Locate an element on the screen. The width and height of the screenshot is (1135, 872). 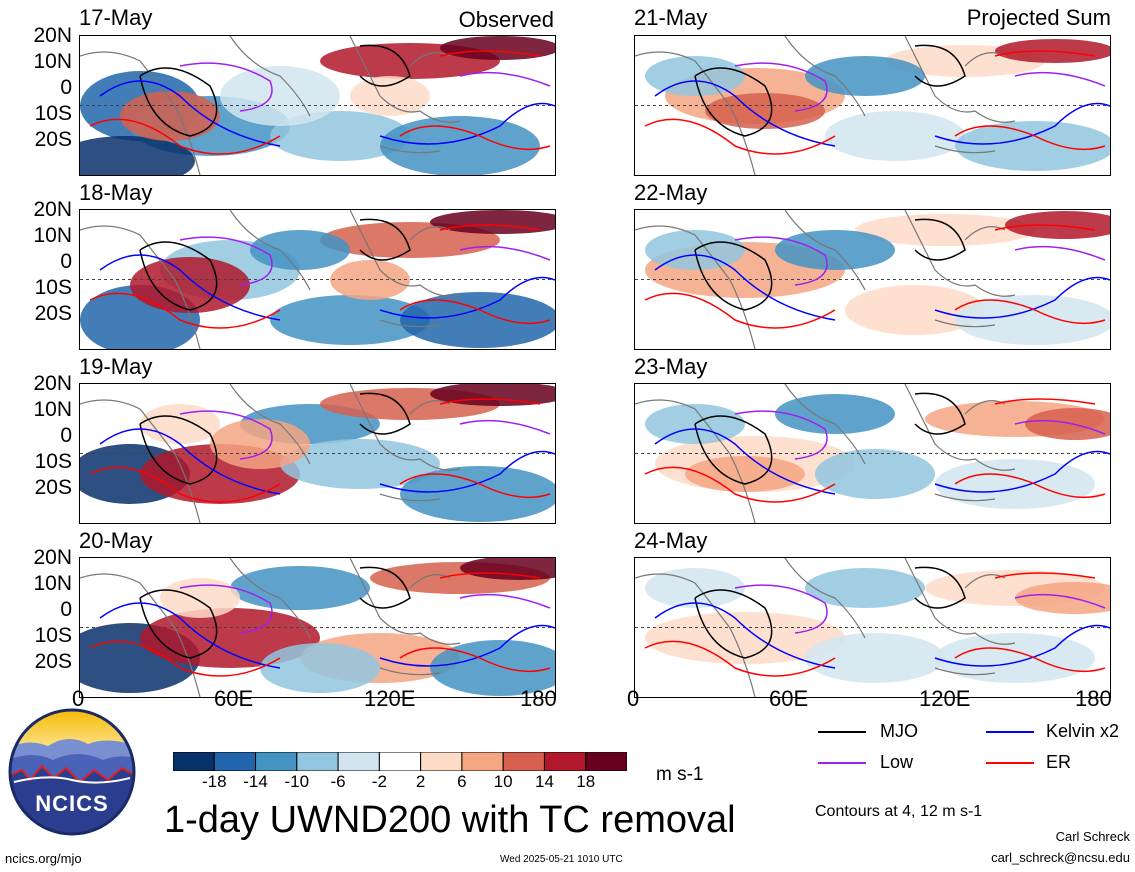
map-panel-21-may is located at coordinates (872, 105).